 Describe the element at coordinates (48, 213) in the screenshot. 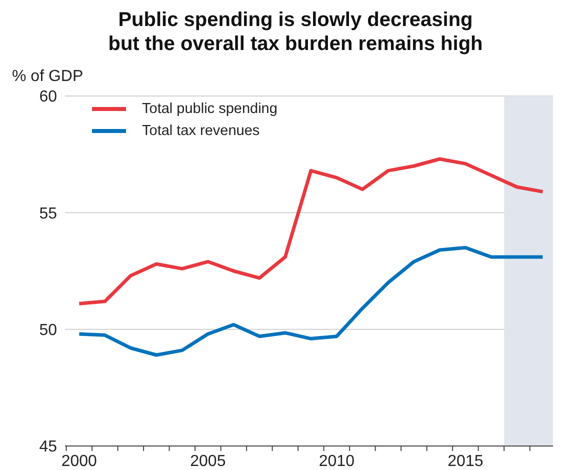

I see `y-tick-label: 55` at that location.